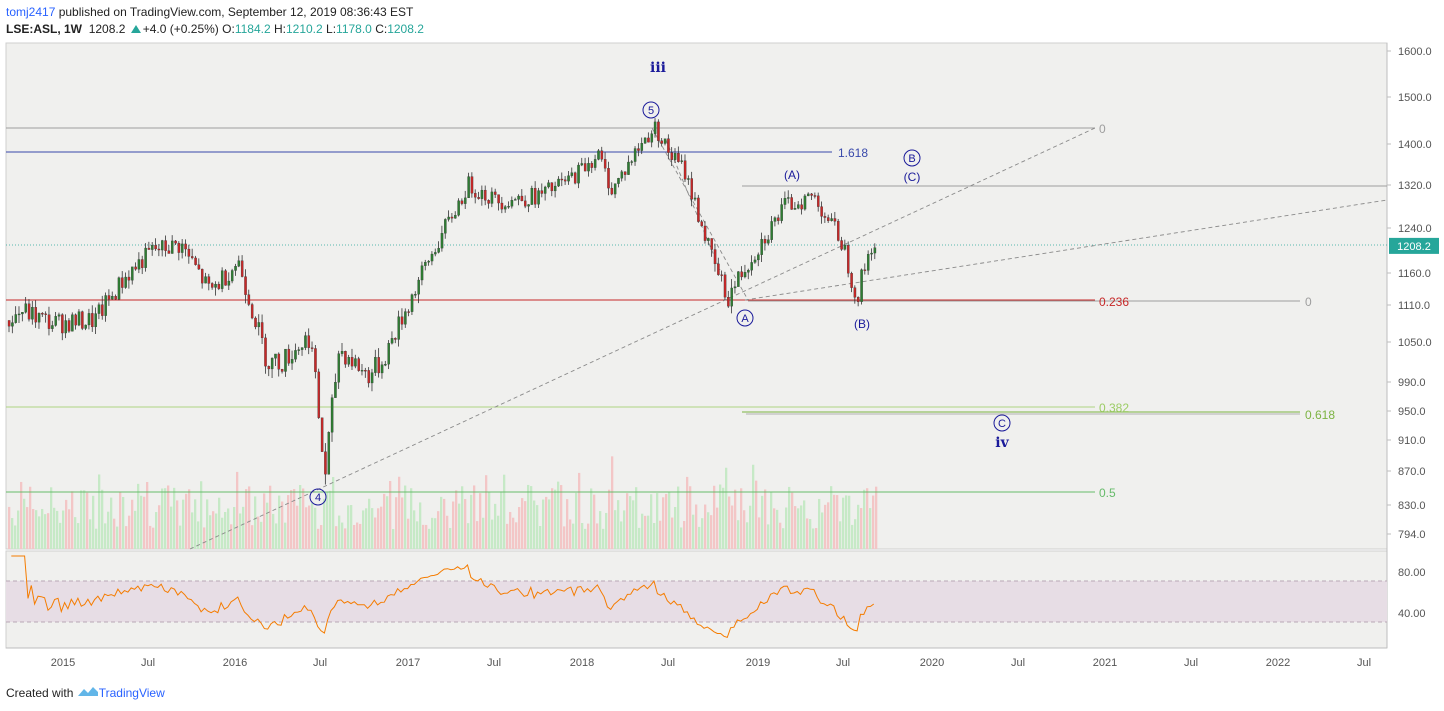  I want to click on time-tick-label: 2021, so click(1105, 663).